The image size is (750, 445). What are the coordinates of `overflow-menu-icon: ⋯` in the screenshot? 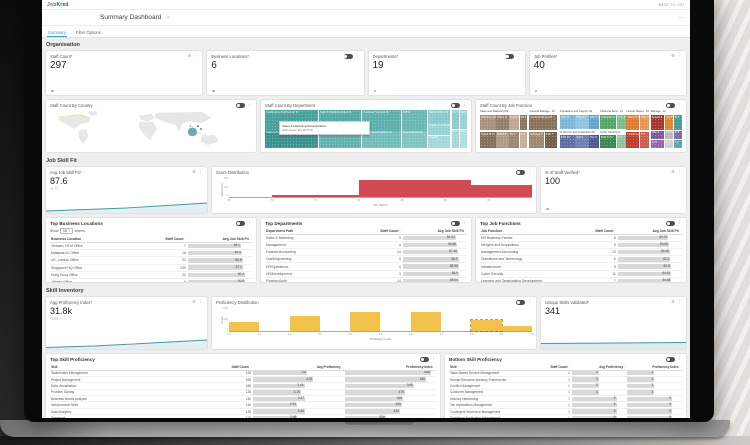 It's located at (681, 17).